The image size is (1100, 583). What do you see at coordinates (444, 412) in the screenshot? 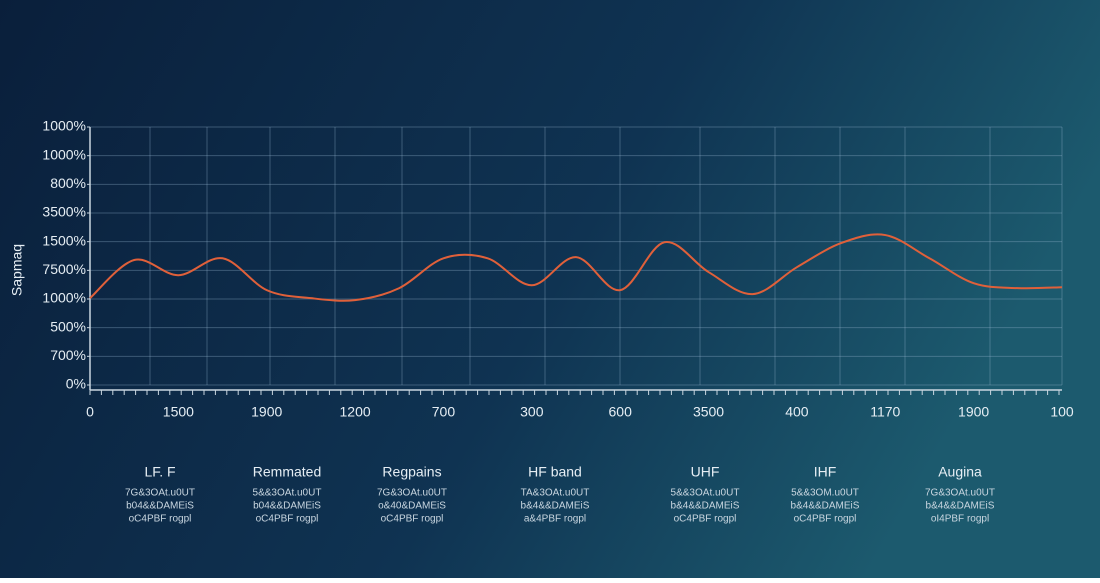
I see `x-tick-label: 700` at bounding box center [444, 412].